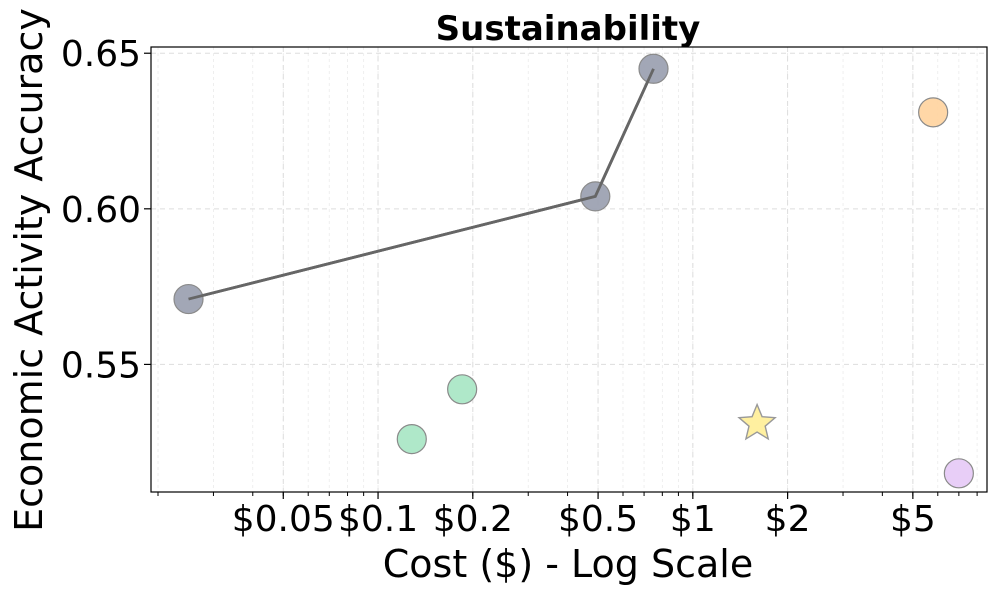 This screenshot has width=997, height=594. I want to click on x-tick-label: $1, so click(693, 519).